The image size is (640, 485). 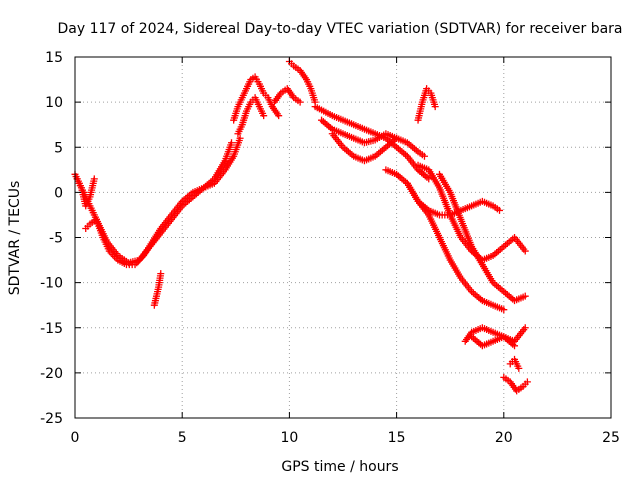 I want to click on y-tick-label: -25, so click(x=51, y=419).